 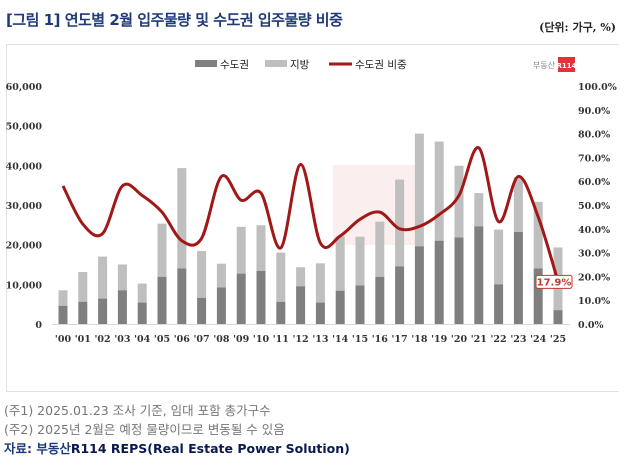 What do you see at coordinates (24, 127) in the screenshot?
I see `left-tick-label: 50,000` at bounding box center [24, 127].